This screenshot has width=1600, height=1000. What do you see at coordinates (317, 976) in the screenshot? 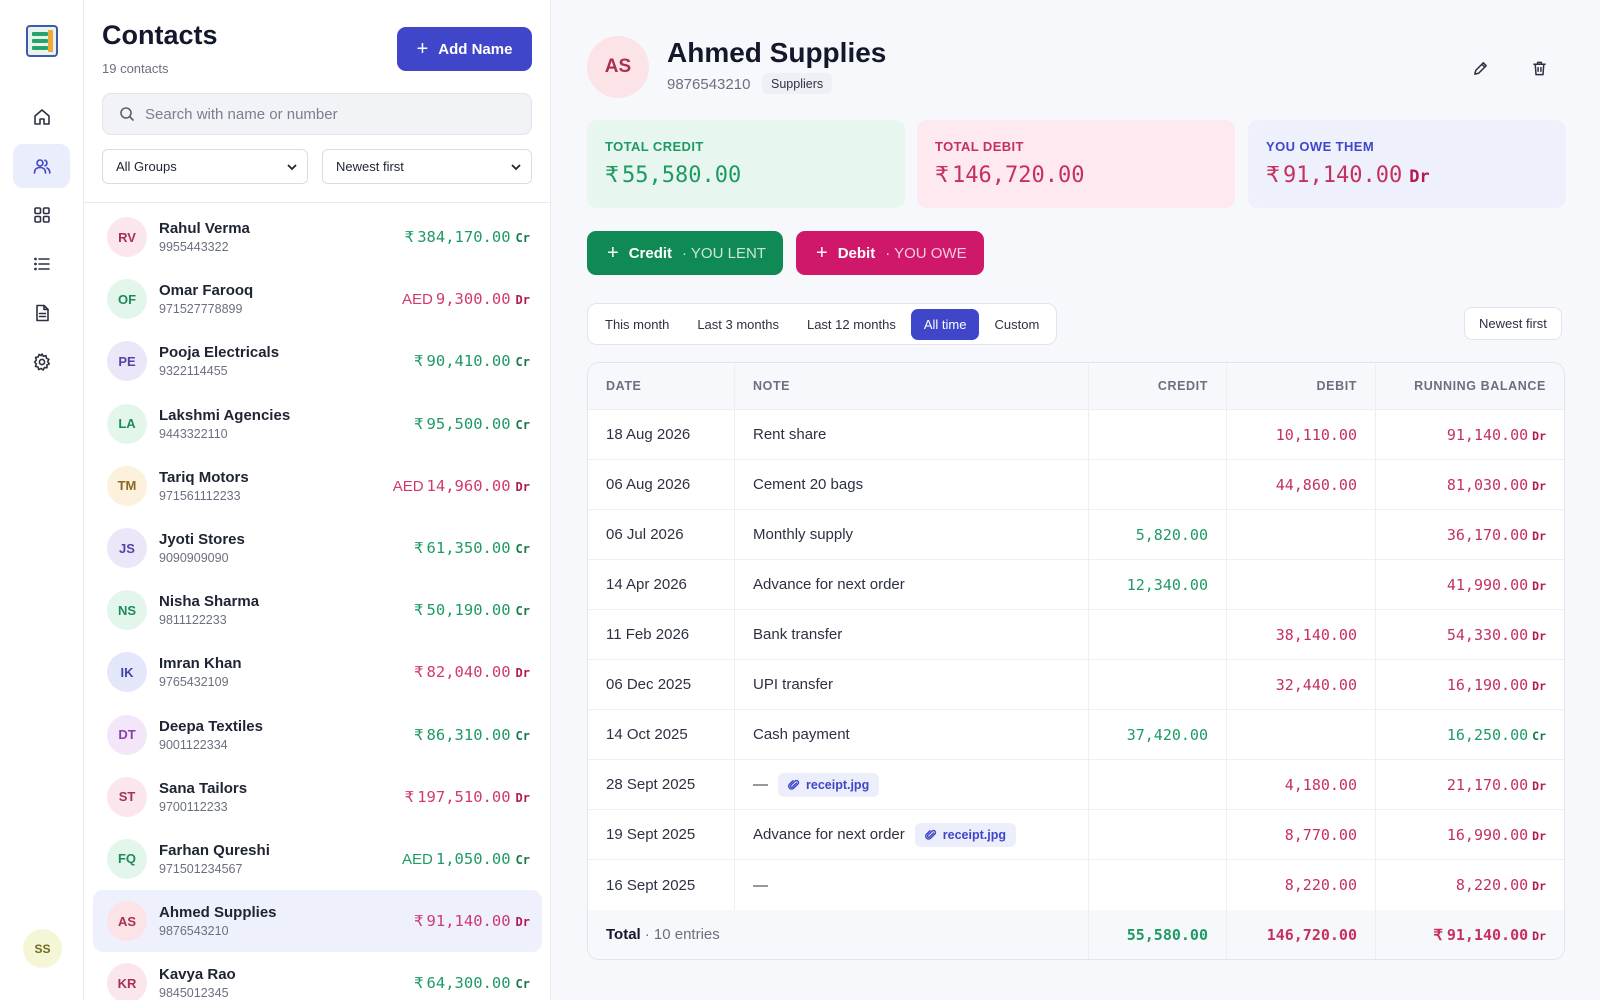
I see `contact-item: KR Kavya Rao 9845012345 ₹64,300.00 Cr` at bounding box center [317, 976].